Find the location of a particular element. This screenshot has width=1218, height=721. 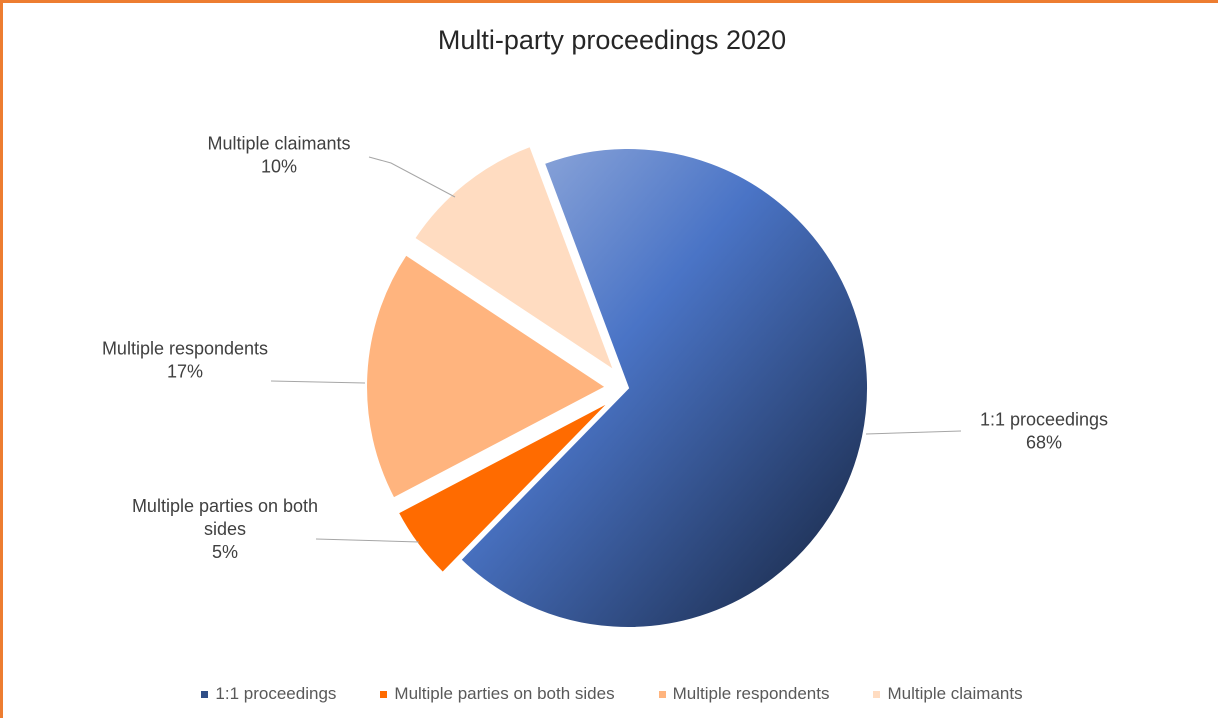

pie-slice-multiple-parties-on-both-sides is located at coordinates (504, 487).